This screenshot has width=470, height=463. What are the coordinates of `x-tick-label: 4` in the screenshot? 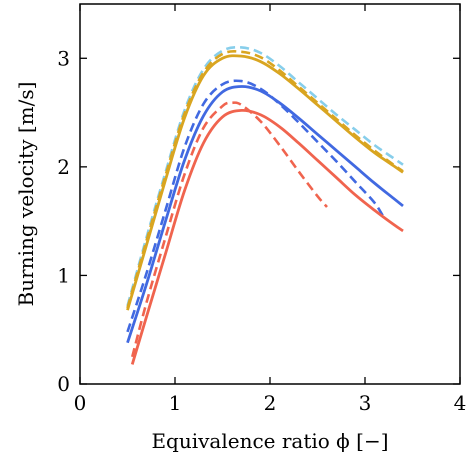 It's located at (460, 403).